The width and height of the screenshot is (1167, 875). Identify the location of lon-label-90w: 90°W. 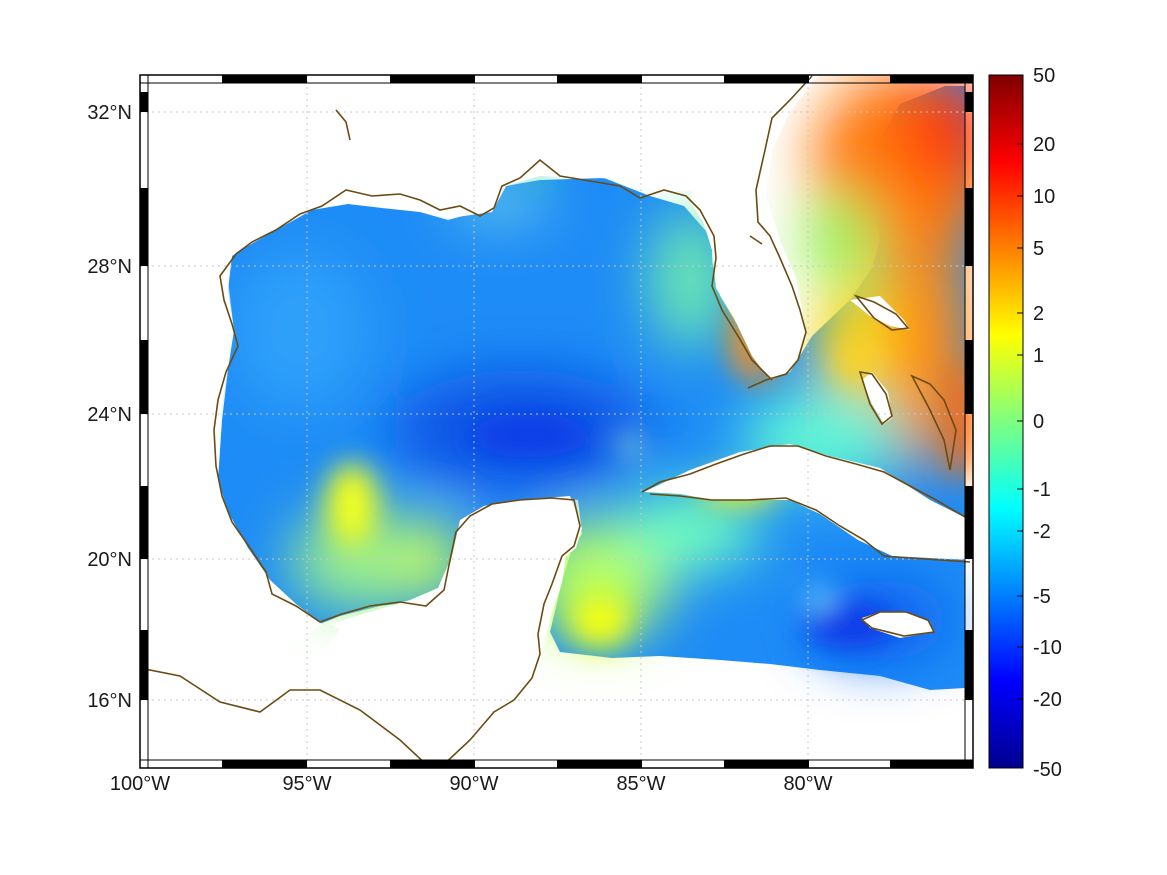
(473, 784).